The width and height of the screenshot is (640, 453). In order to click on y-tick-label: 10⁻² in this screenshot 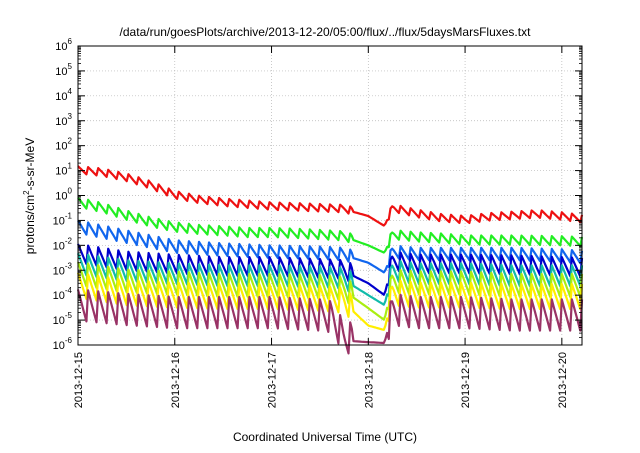, I will do `click(63, 244)`.